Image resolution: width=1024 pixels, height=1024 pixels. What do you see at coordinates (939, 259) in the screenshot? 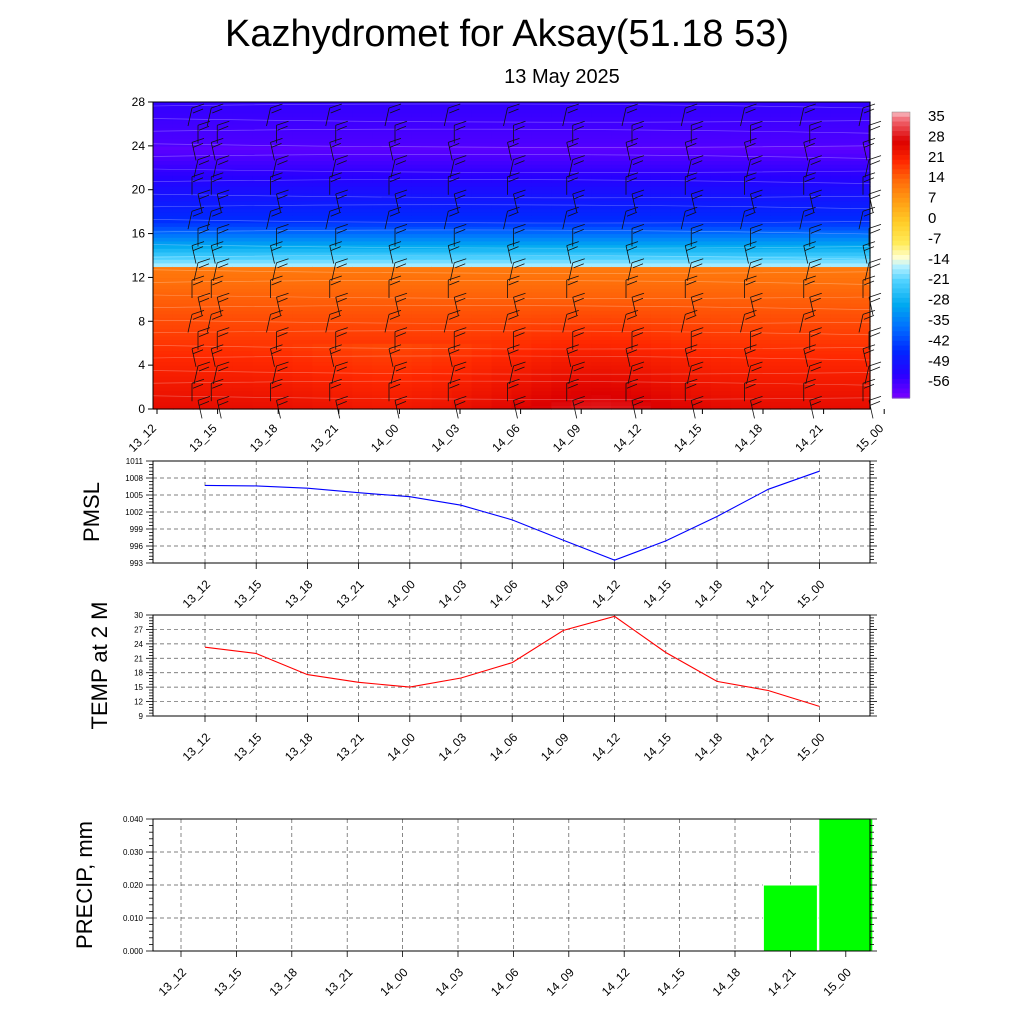
I see `colorbar-label: -14` at bounding box center [939, 259].